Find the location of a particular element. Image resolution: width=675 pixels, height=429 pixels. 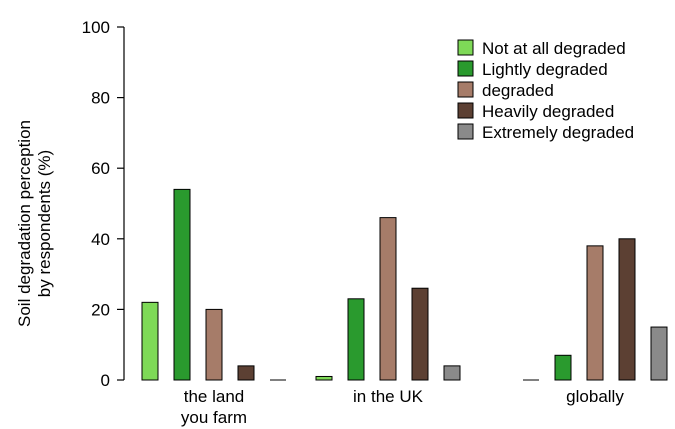

y-tick-label: 40 is located at coordinates (100, 239).